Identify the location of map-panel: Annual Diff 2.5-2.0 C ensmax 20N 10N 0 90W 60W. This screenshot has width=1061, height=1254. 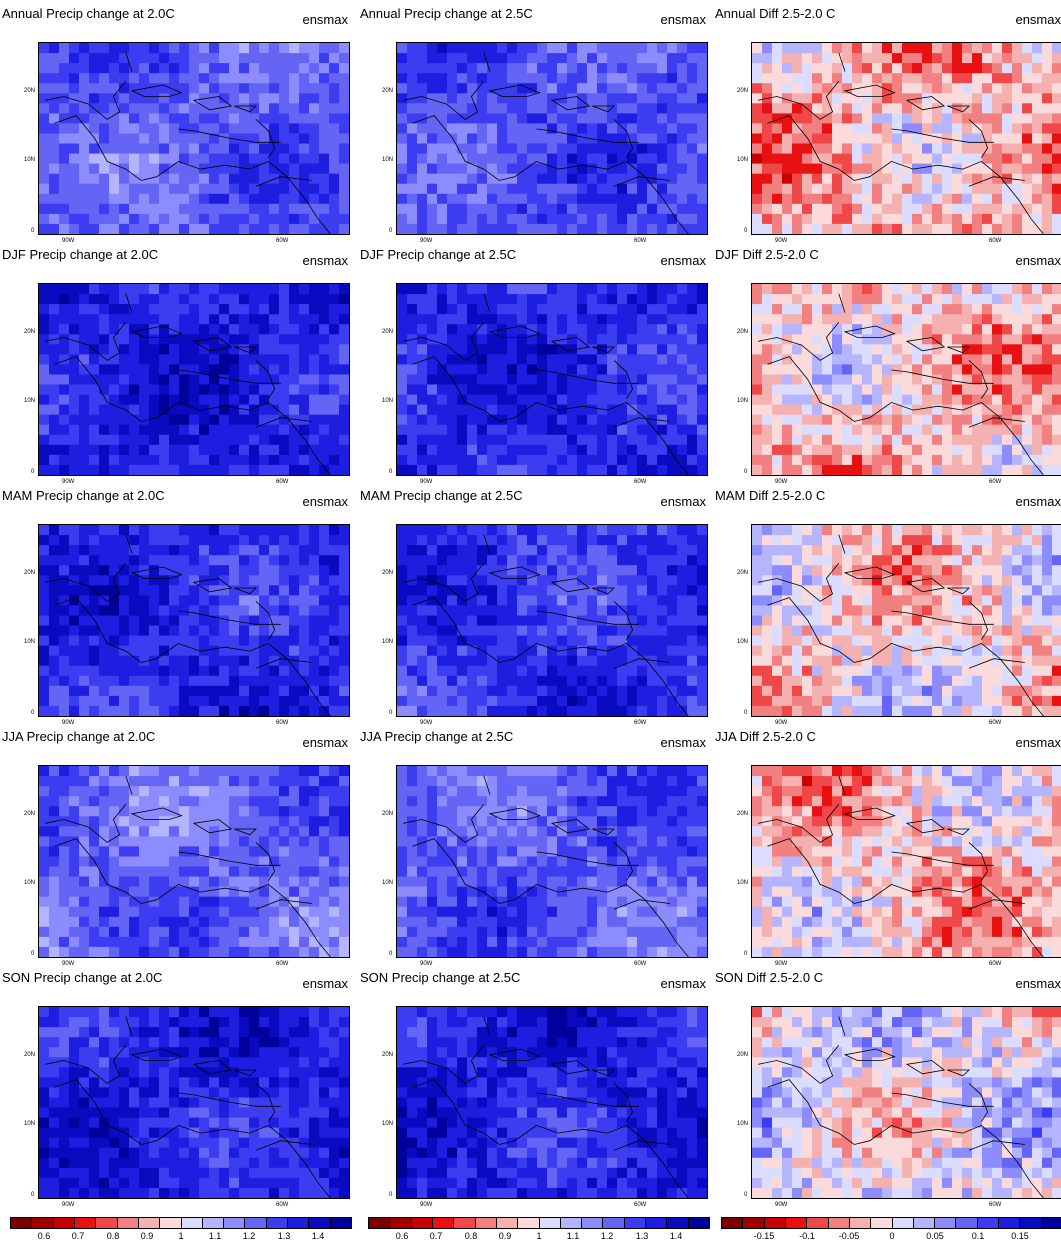
(887, 126).